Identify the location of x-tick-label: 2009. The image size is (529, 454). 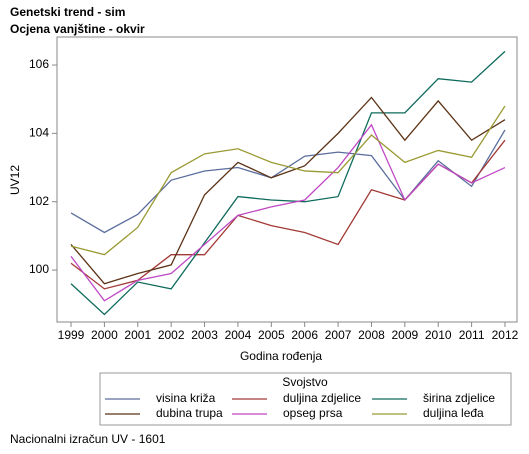
(404, 335).